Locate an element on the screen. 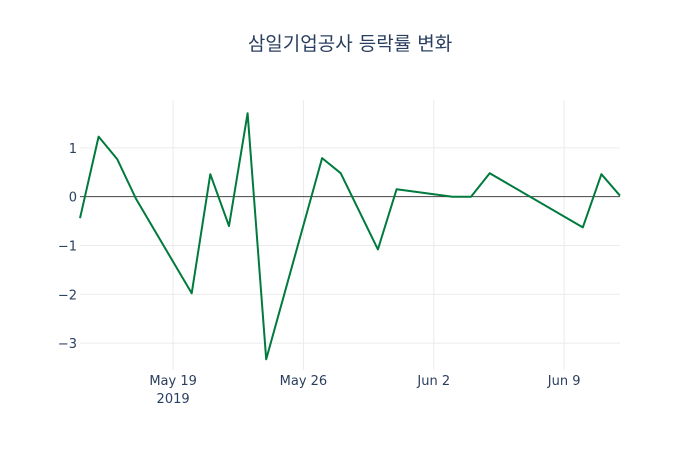 The height and width of the screenshot is (454, 700). y-tick-label: −2 is located at coordinates (67, 295).